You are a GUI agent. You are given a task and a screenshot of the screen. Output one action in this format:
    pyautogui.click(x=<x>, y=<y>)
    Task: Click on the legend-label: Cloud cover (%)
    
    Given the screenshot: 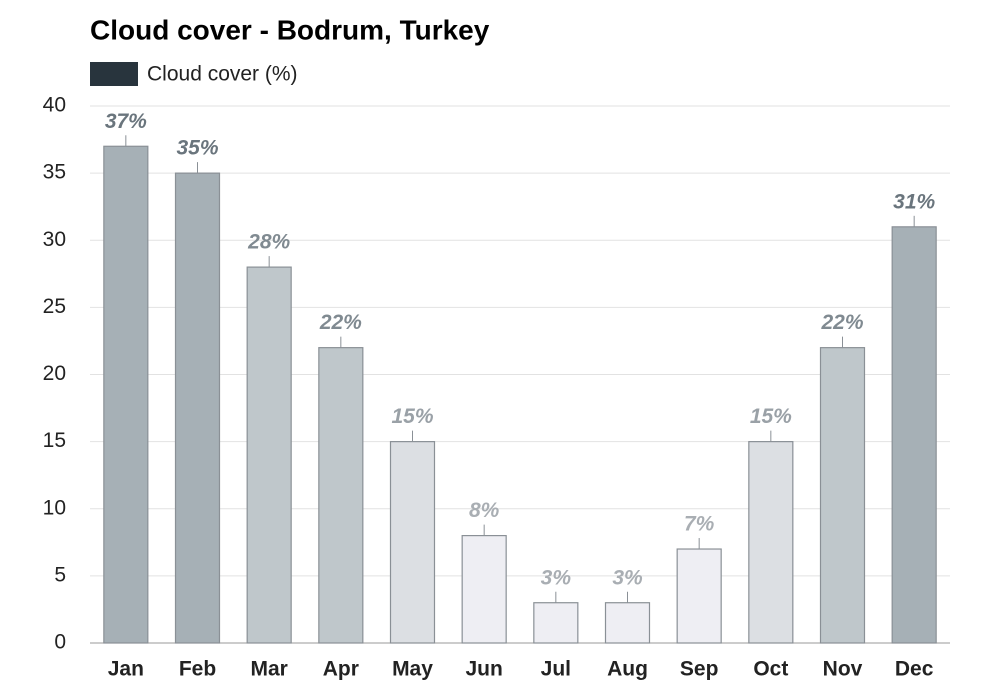 What is the action you would take?
    pyautogui.click(x=222, y=74)
    